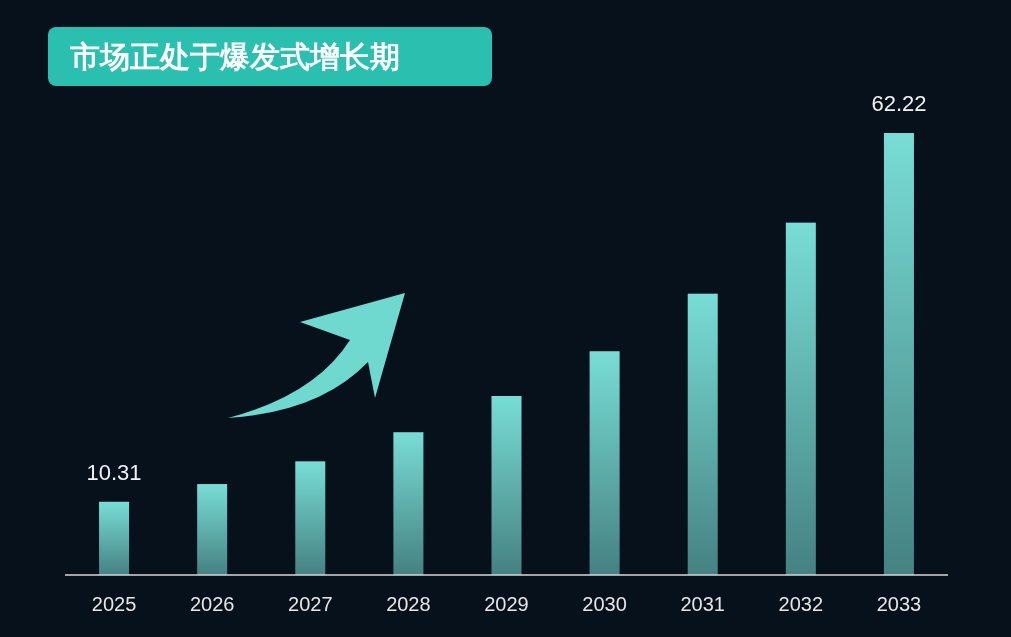  I want to click on x-tick-label: 2025, so click(114, 604).